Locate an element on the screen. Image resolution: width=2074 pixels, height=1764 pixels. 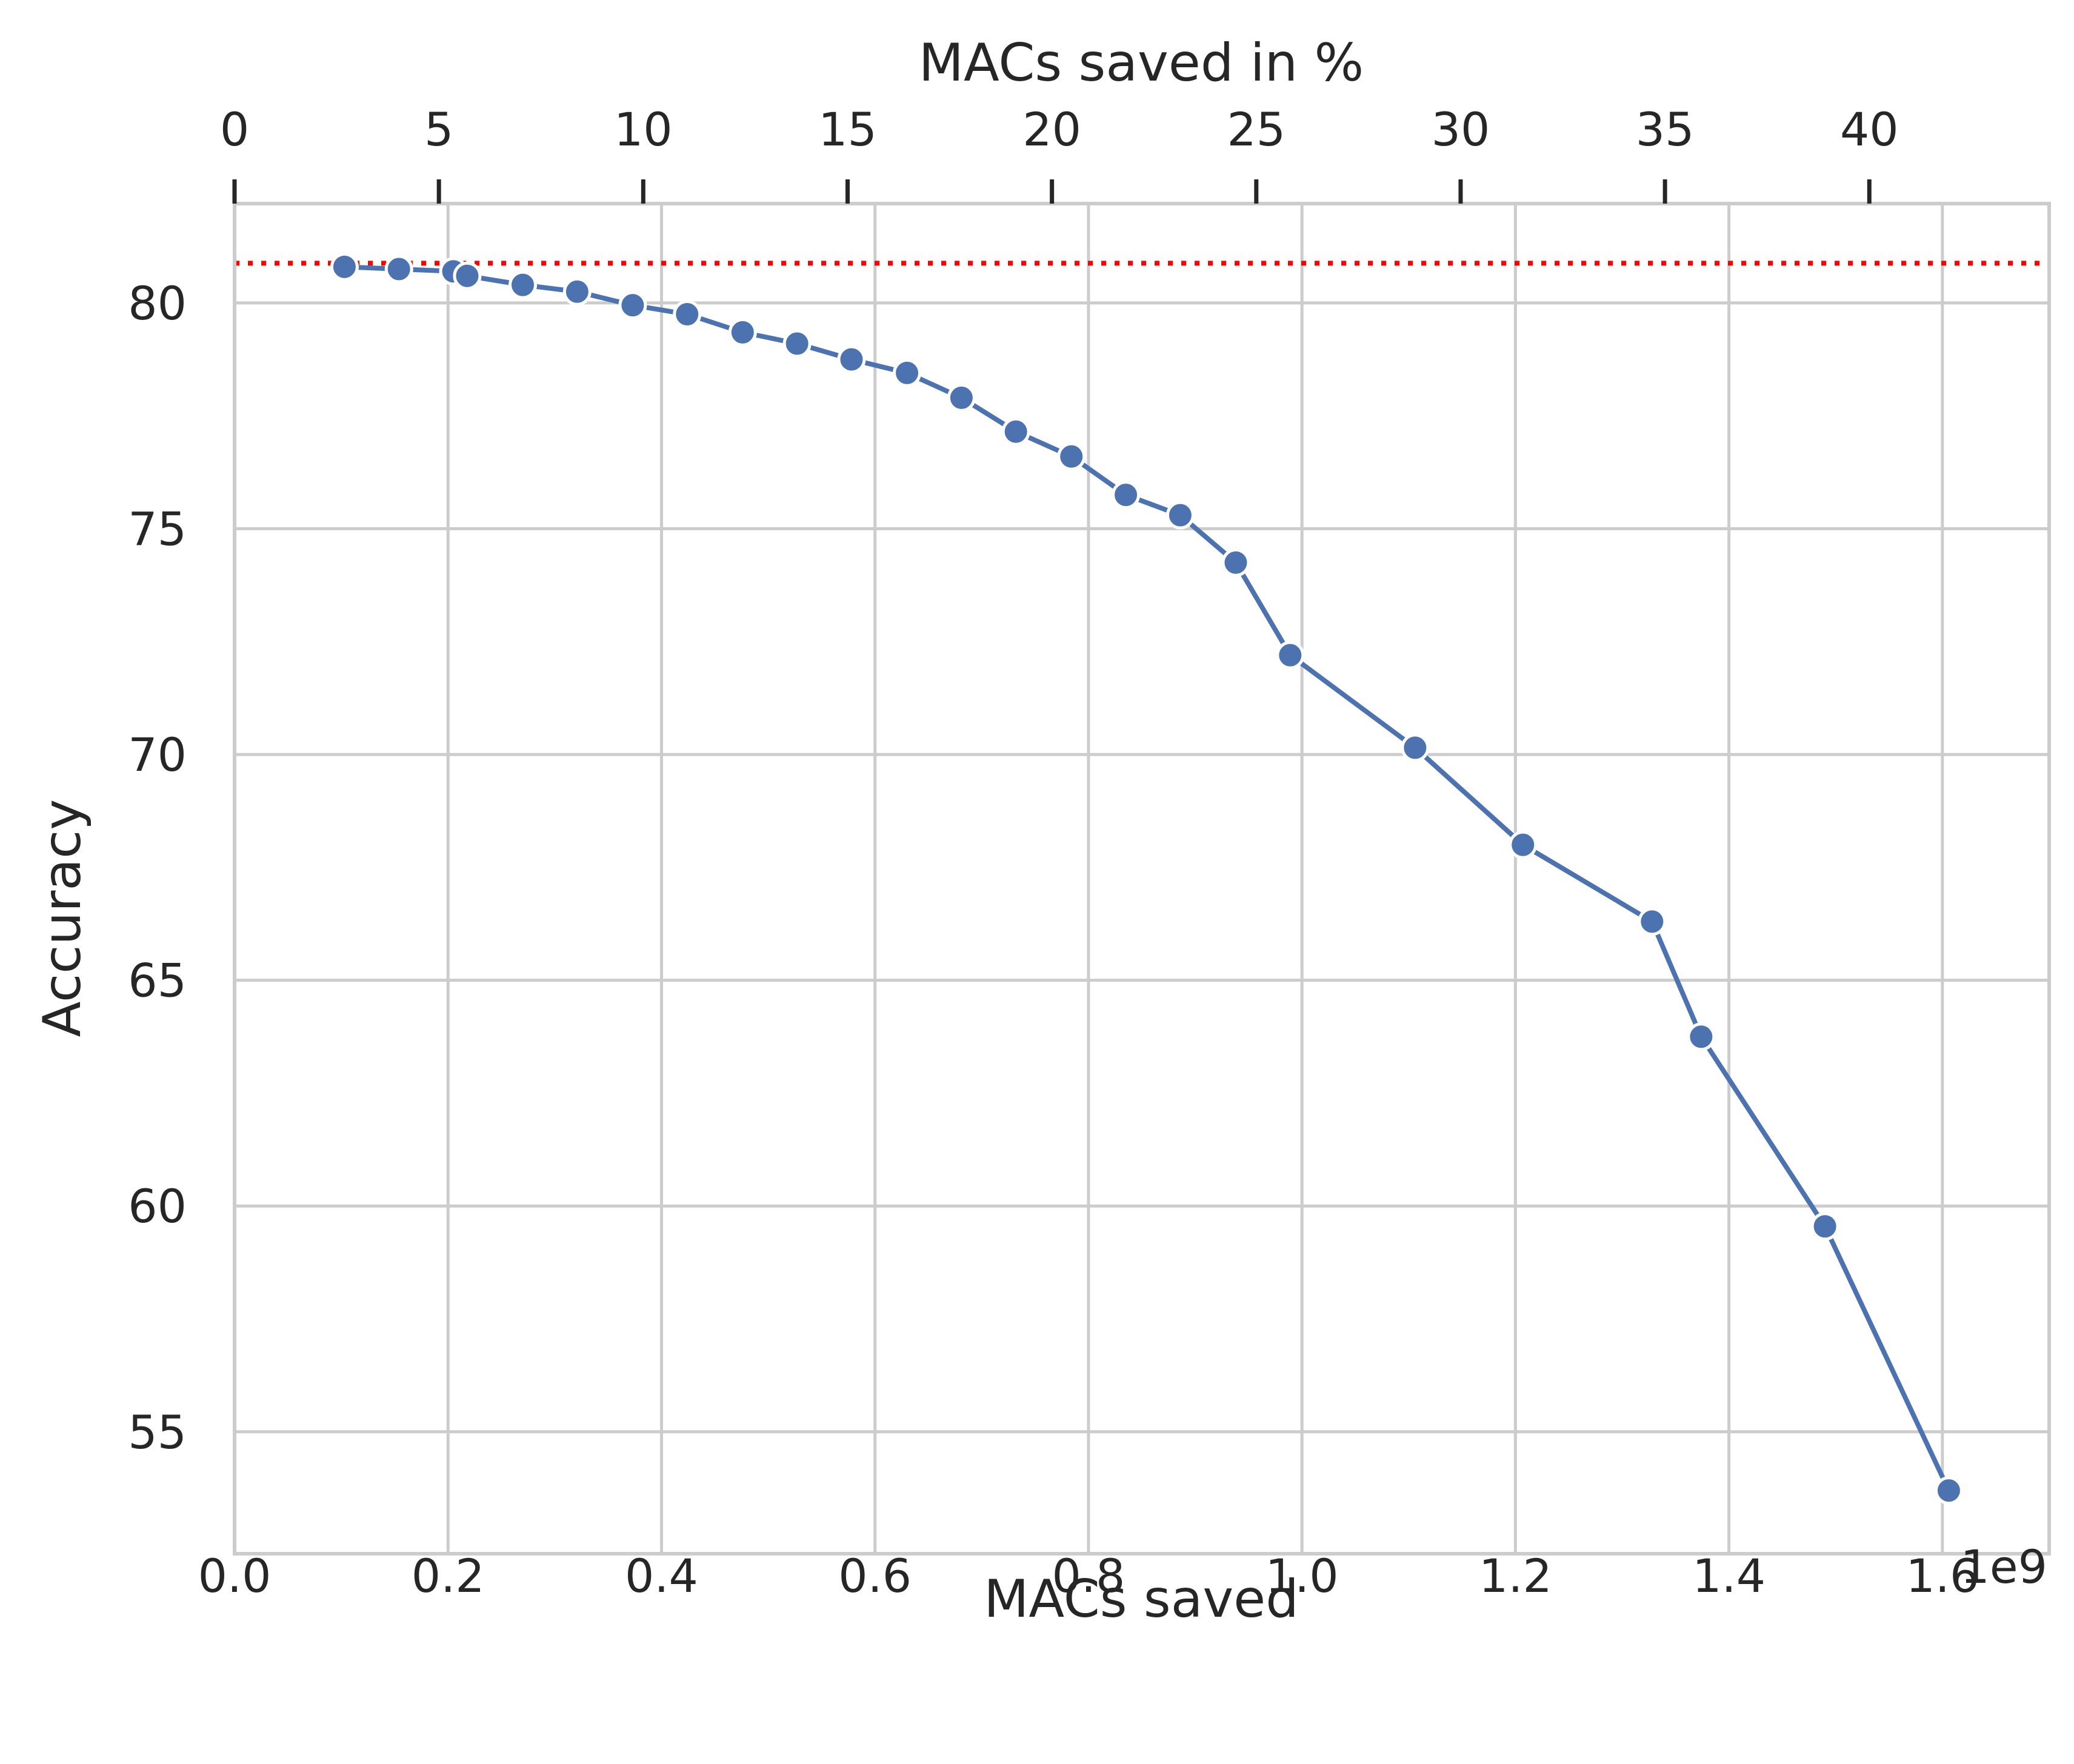
y-tick-label: 70 is located at coordinates (158, 755).